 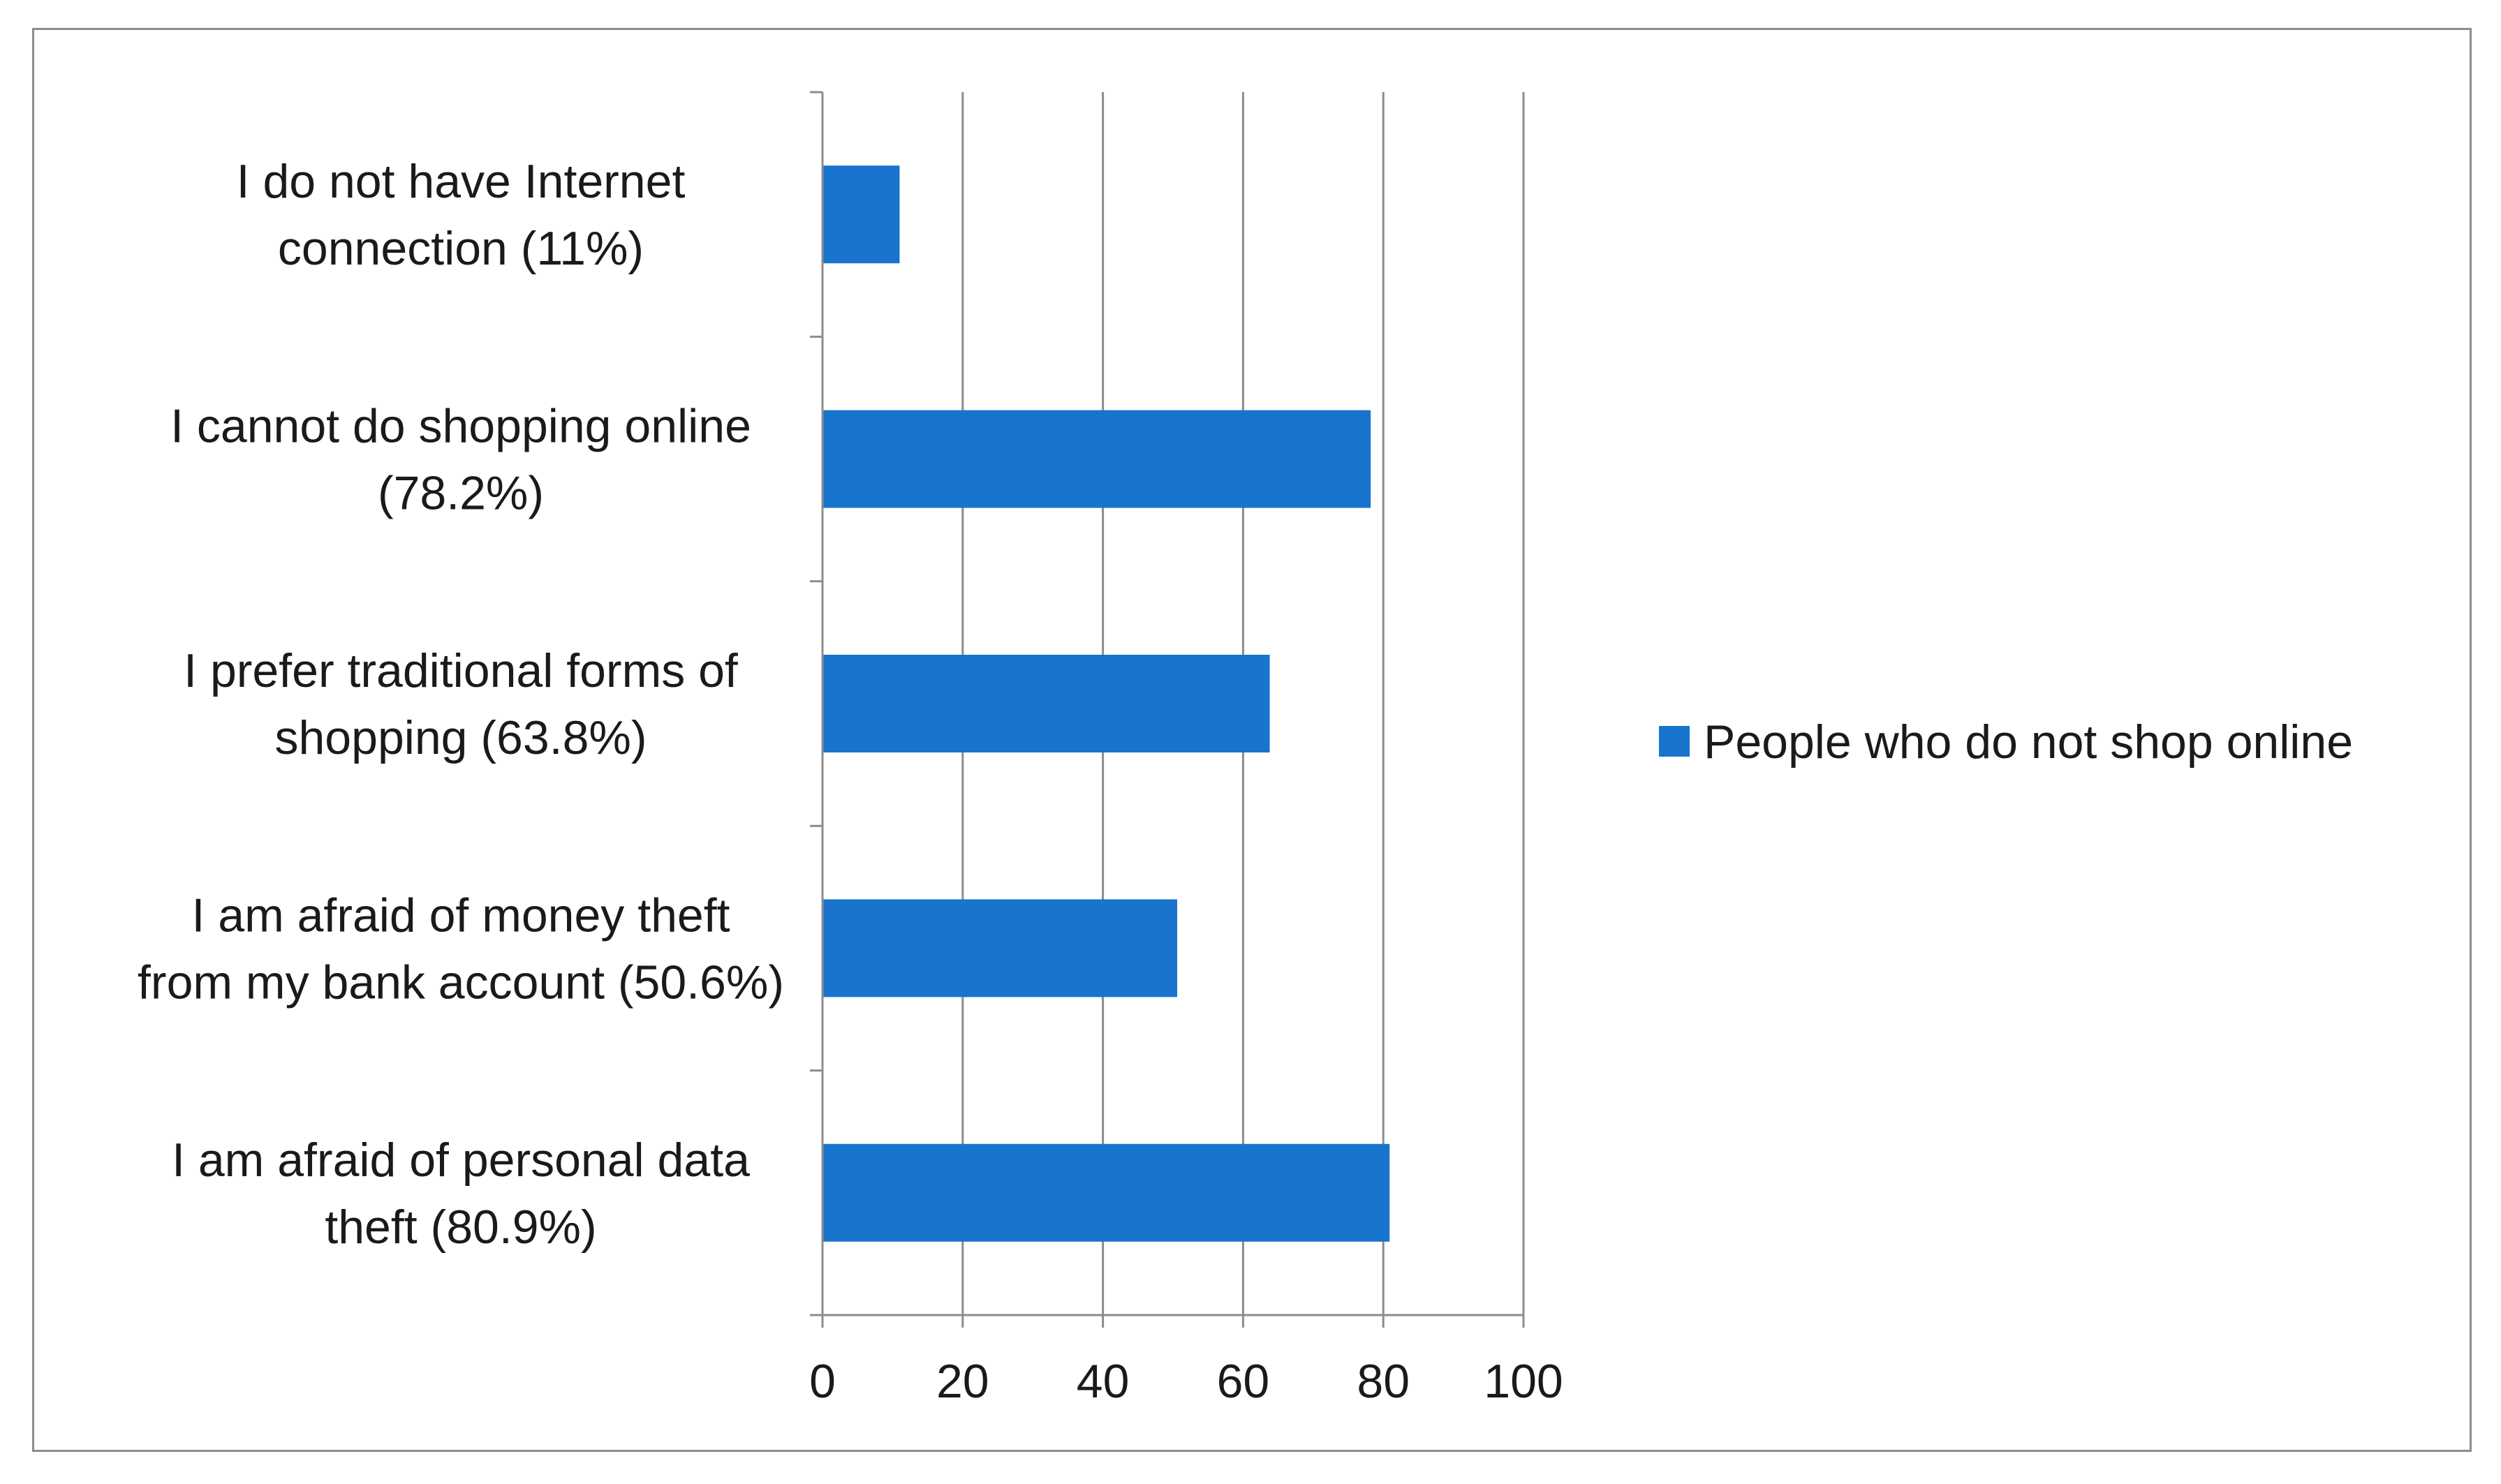 I want to click on category-label-line: I prefer traditional forms of, so click(x=461, y=670).